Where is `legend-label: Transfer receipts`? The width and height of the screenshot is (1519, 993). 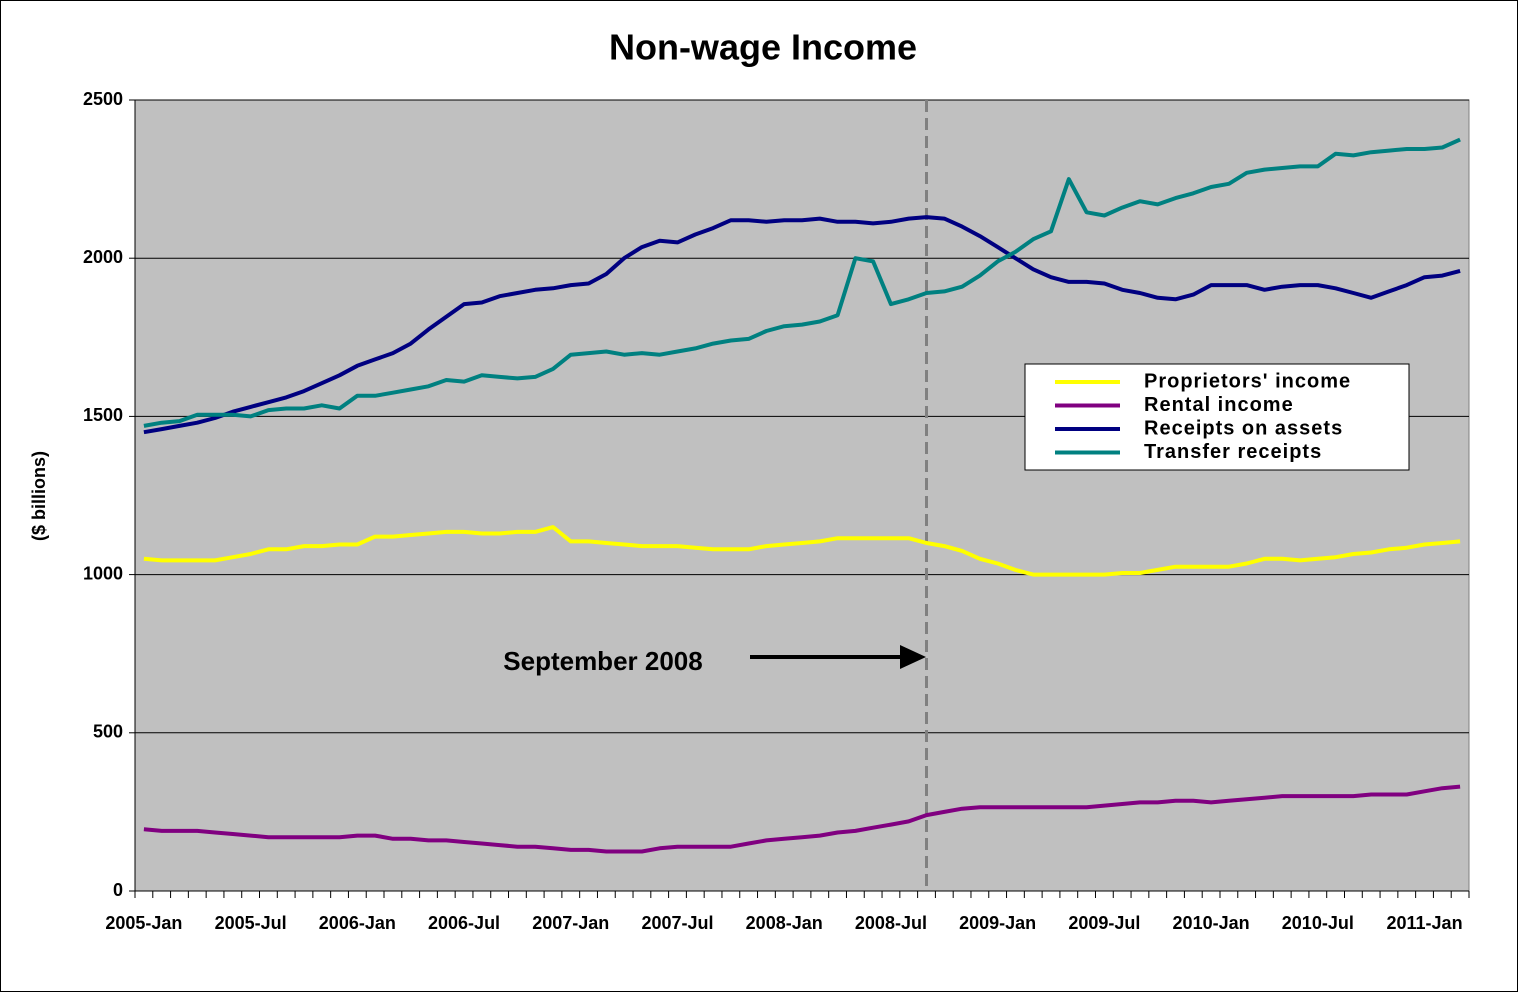
legend-label: Transfer receipts is located at coordinates (1233, 452).